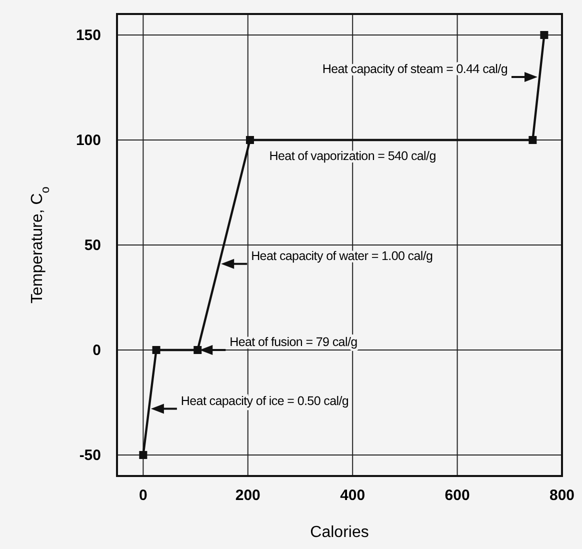 Image resolution: width=582 pixels, height=549 pixels. Describe the element at coordinates (457, 495) in the screenshot. I see `x-tick-label: 600` at that location.